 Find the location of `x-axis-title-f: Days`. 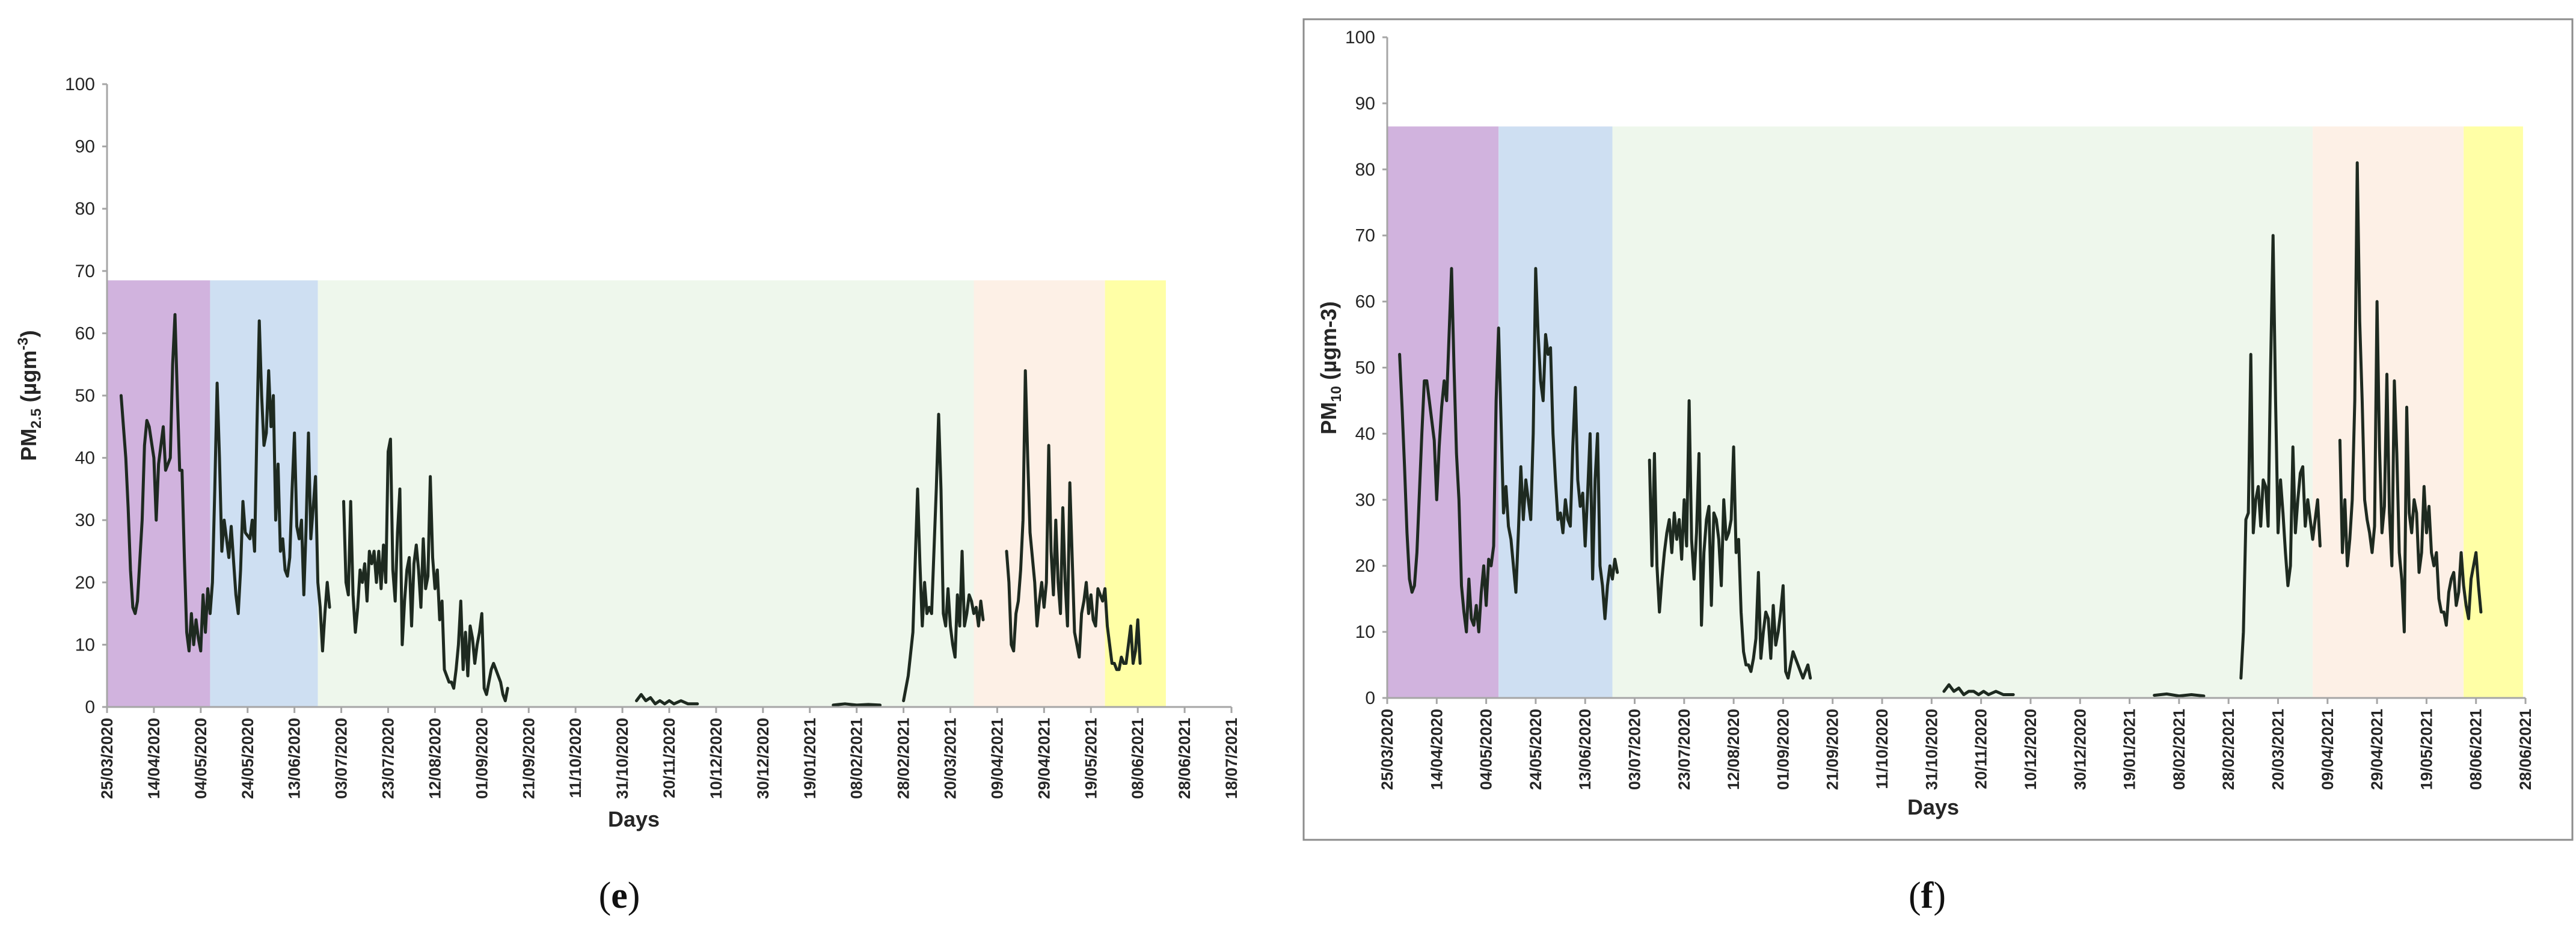

x-axis-title-f: Days is located at coordinates (1933, 807).